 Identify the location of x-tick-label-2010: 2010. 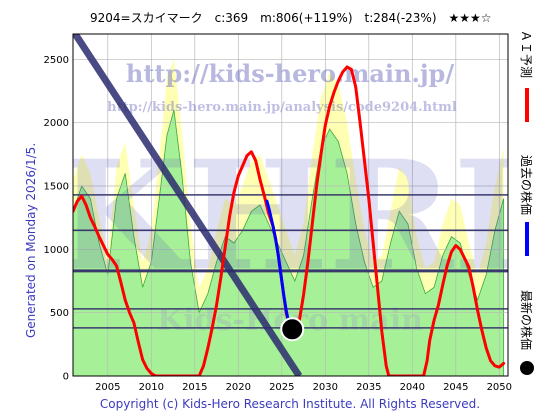
(151, 387).